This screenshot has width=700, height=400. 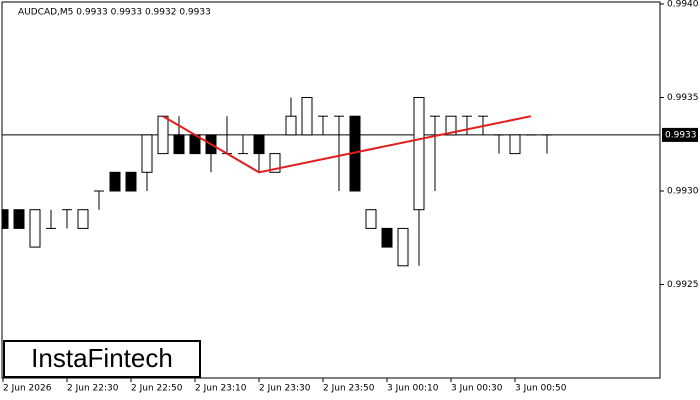 I want to click on pattern-line, so click(x=347, y=144).